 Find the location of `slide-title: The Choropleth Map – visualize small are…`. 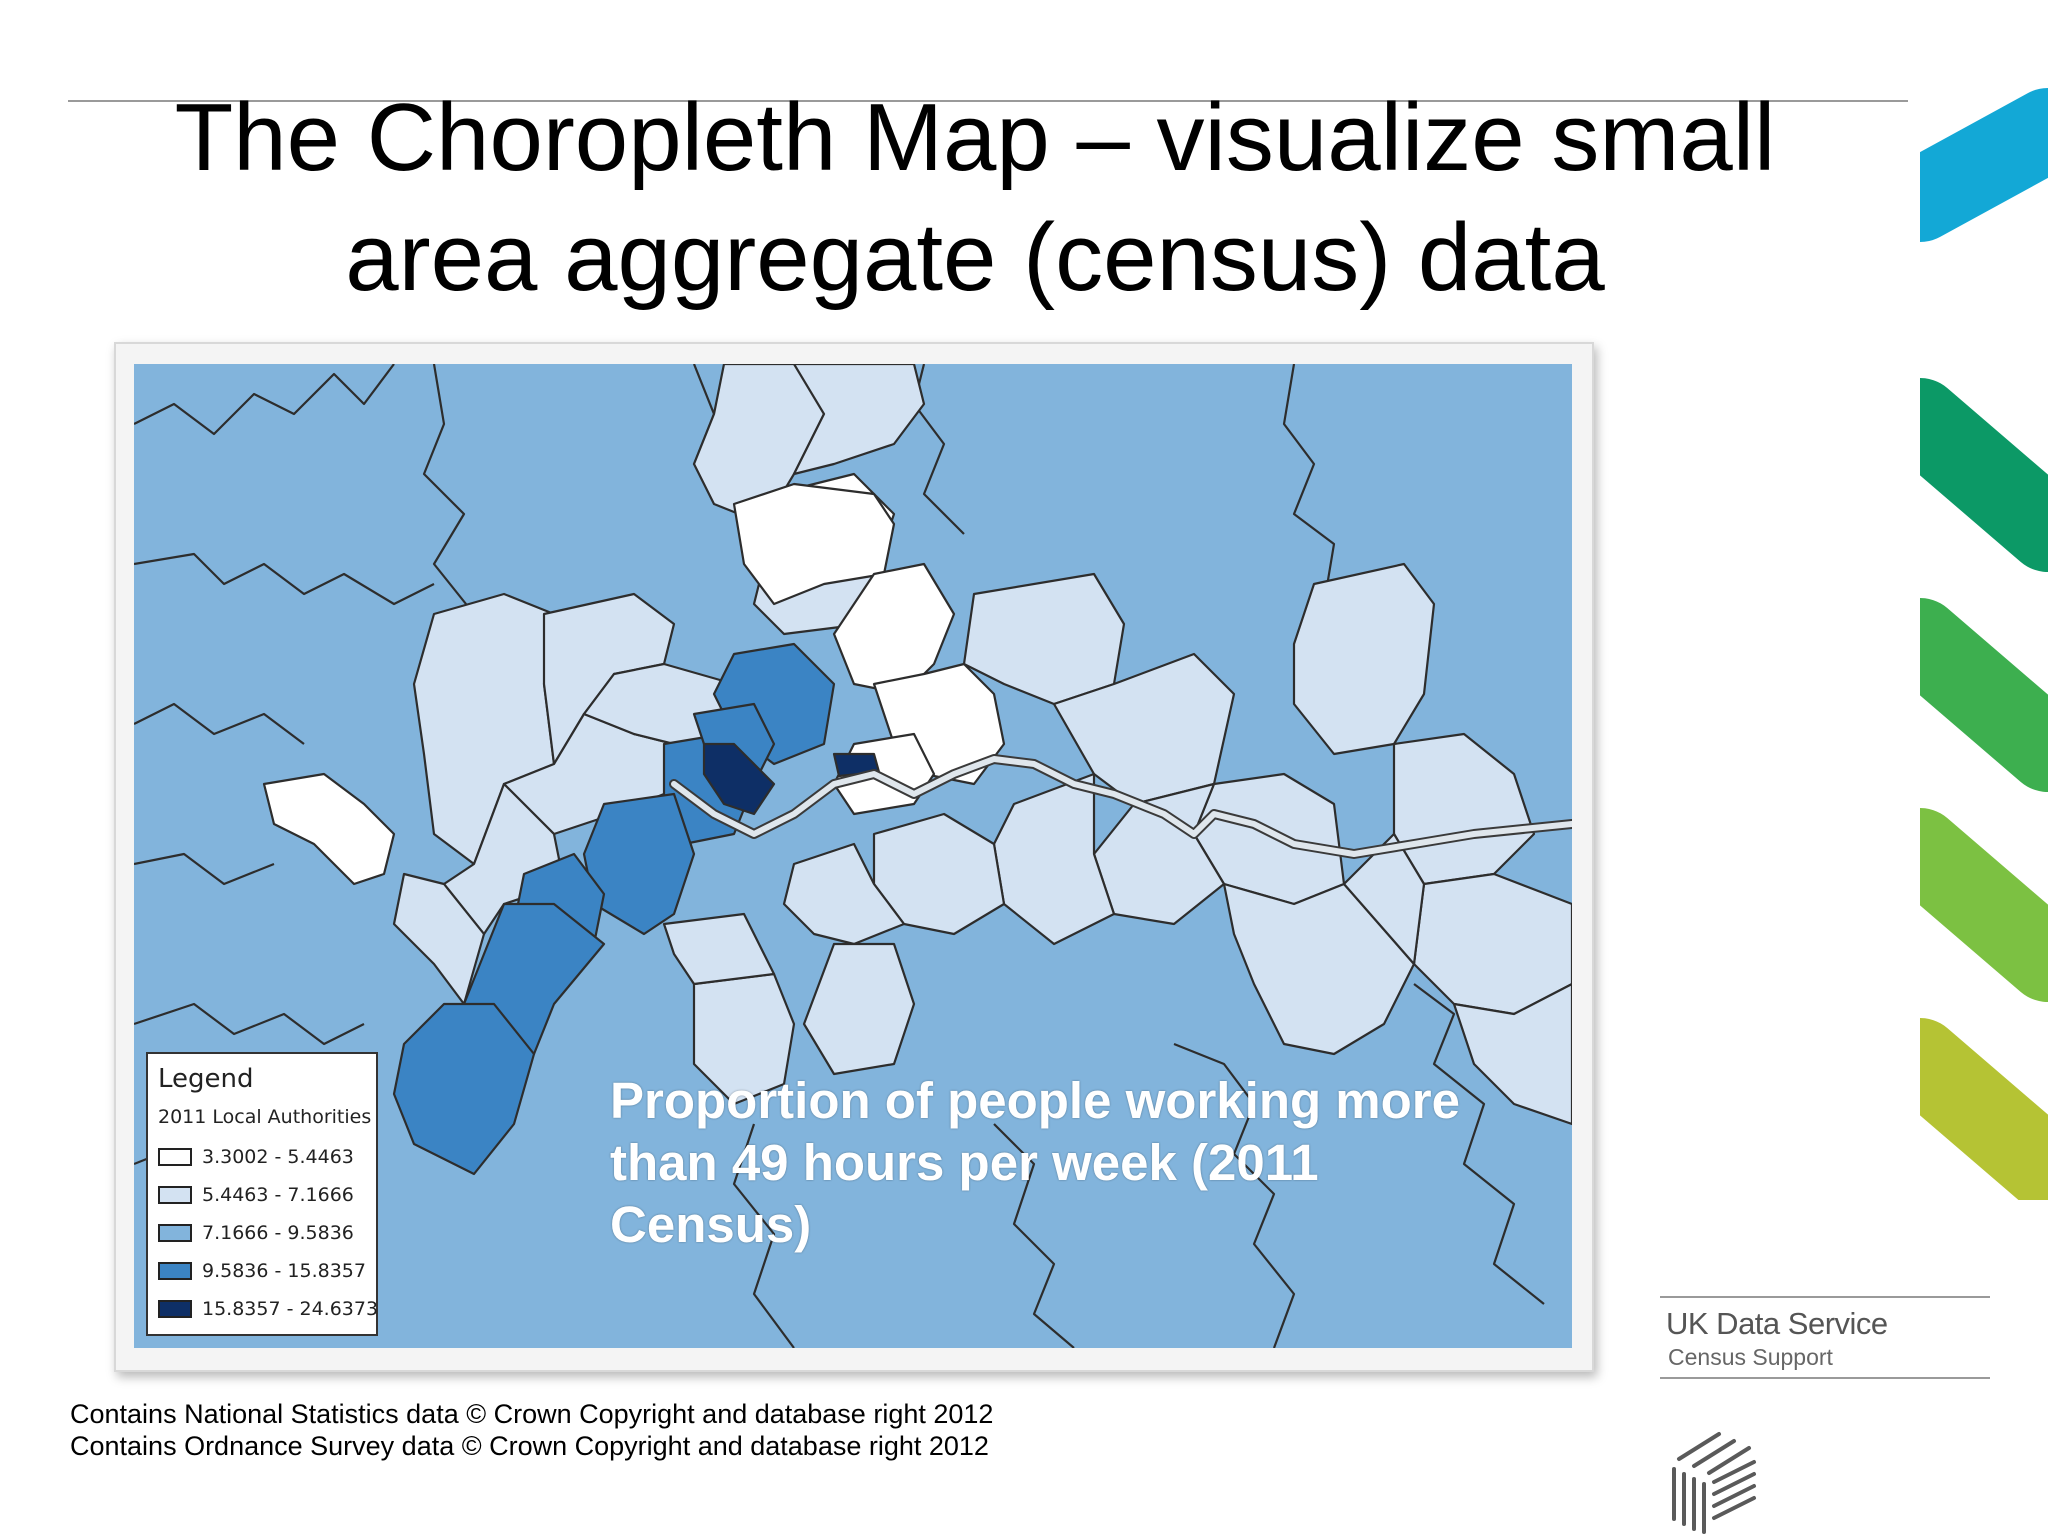

slide-title: The Choropleth Map – visualize small are… is located at coordinates (975, 198).